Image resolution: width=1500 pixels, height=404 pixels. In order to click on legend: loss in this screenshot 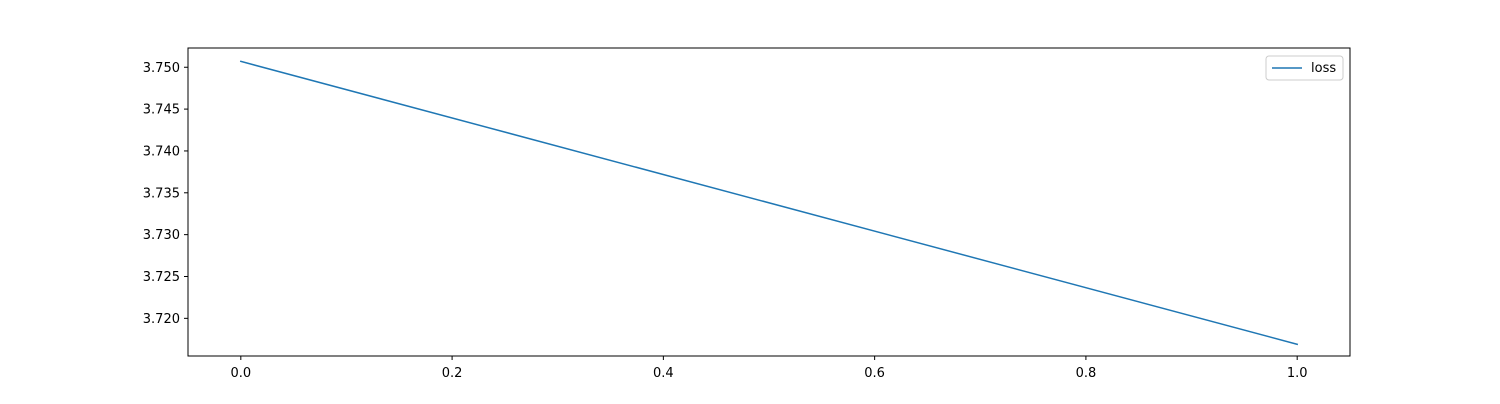, I will do `click(1304, 68)`.